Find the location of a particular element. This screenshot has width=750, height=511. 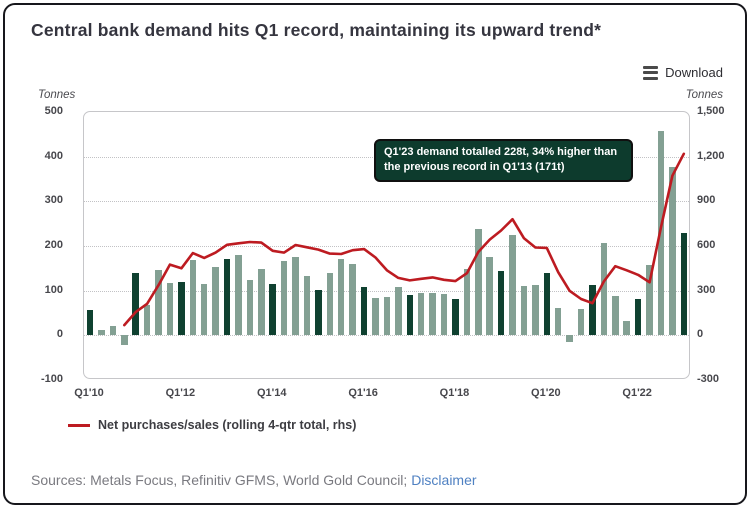

download-button: Download is located at coordinates (683, 72).